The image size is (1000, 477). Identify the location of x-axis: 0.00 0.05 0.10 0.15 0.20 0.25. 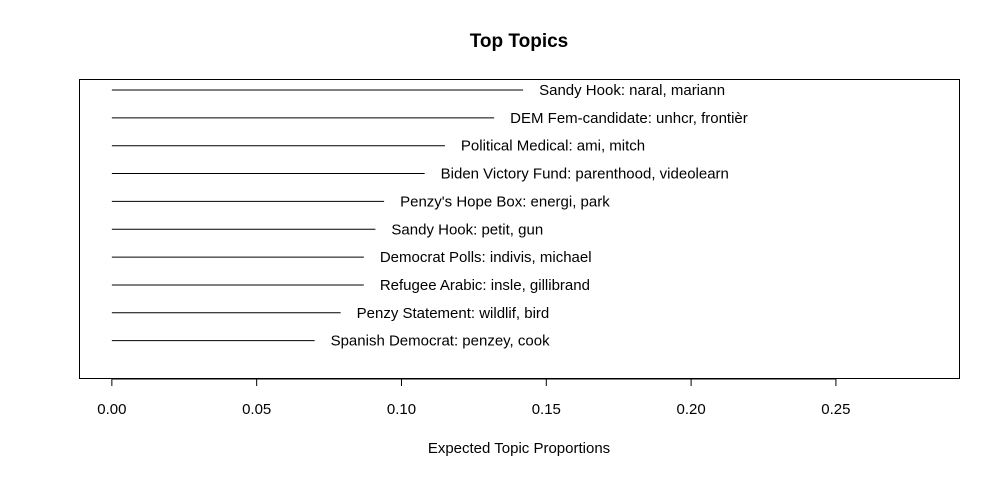
(474, 398).